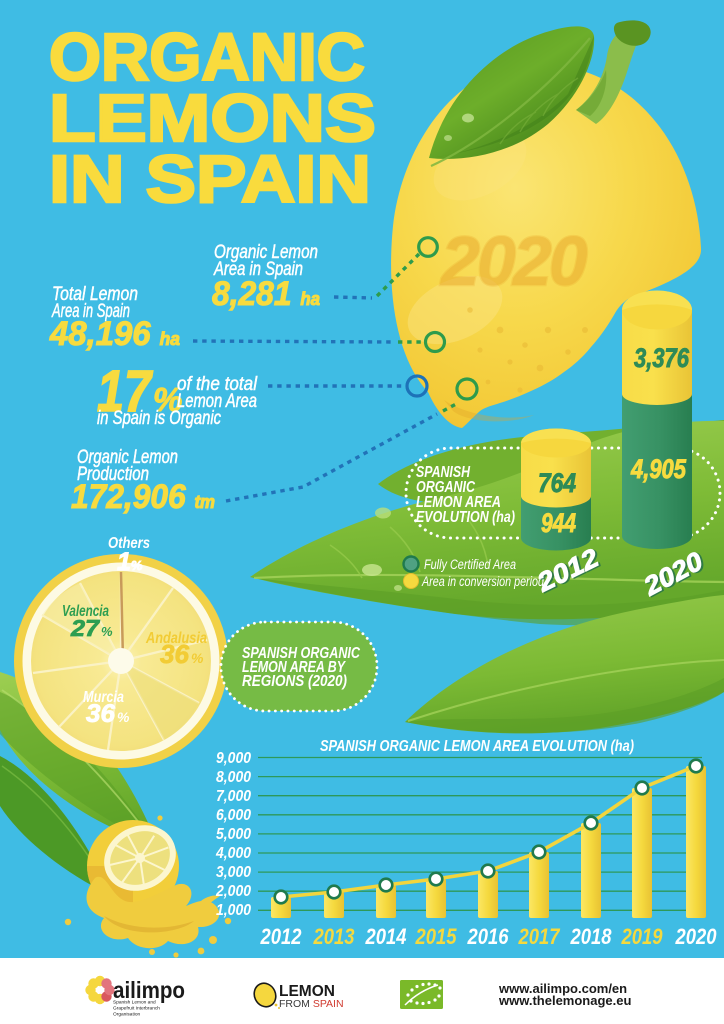 The width and height of the screenshot is (724, 1024). Describe the element at coordinates (557, 483) in the screenshot. I see `svg-text: 764` at that location.